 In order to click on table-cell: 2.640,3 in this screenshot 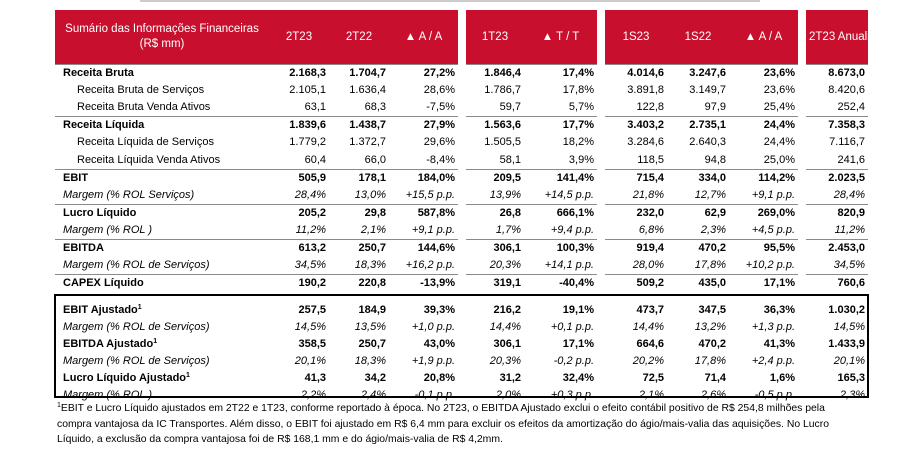, I will do `click(707, 142)`.